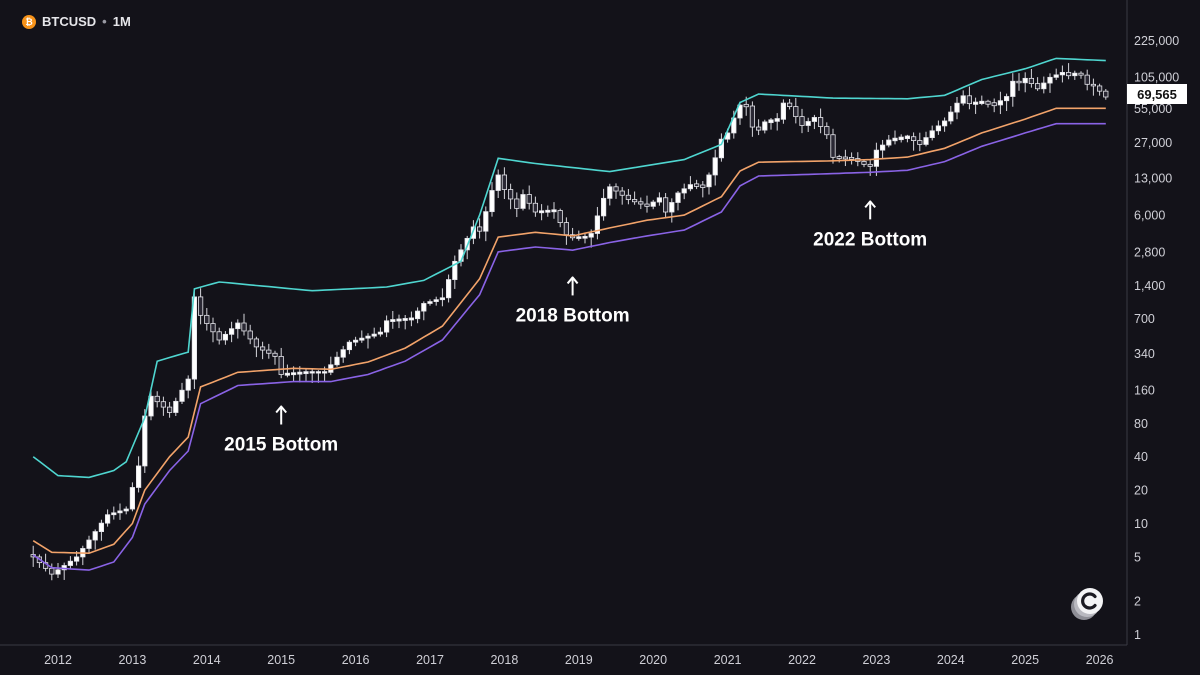  What do you see at coordinates (951, 660) in the screenshot?
I see `x-tick-label: 2024` at bounding box center [951, 660].